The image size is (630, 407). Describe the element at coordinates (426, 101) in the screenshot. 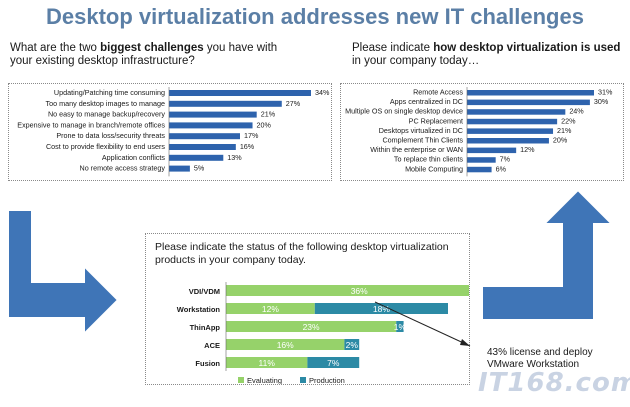

I see `usage-category-label: Apps centralized in DC` at that location.